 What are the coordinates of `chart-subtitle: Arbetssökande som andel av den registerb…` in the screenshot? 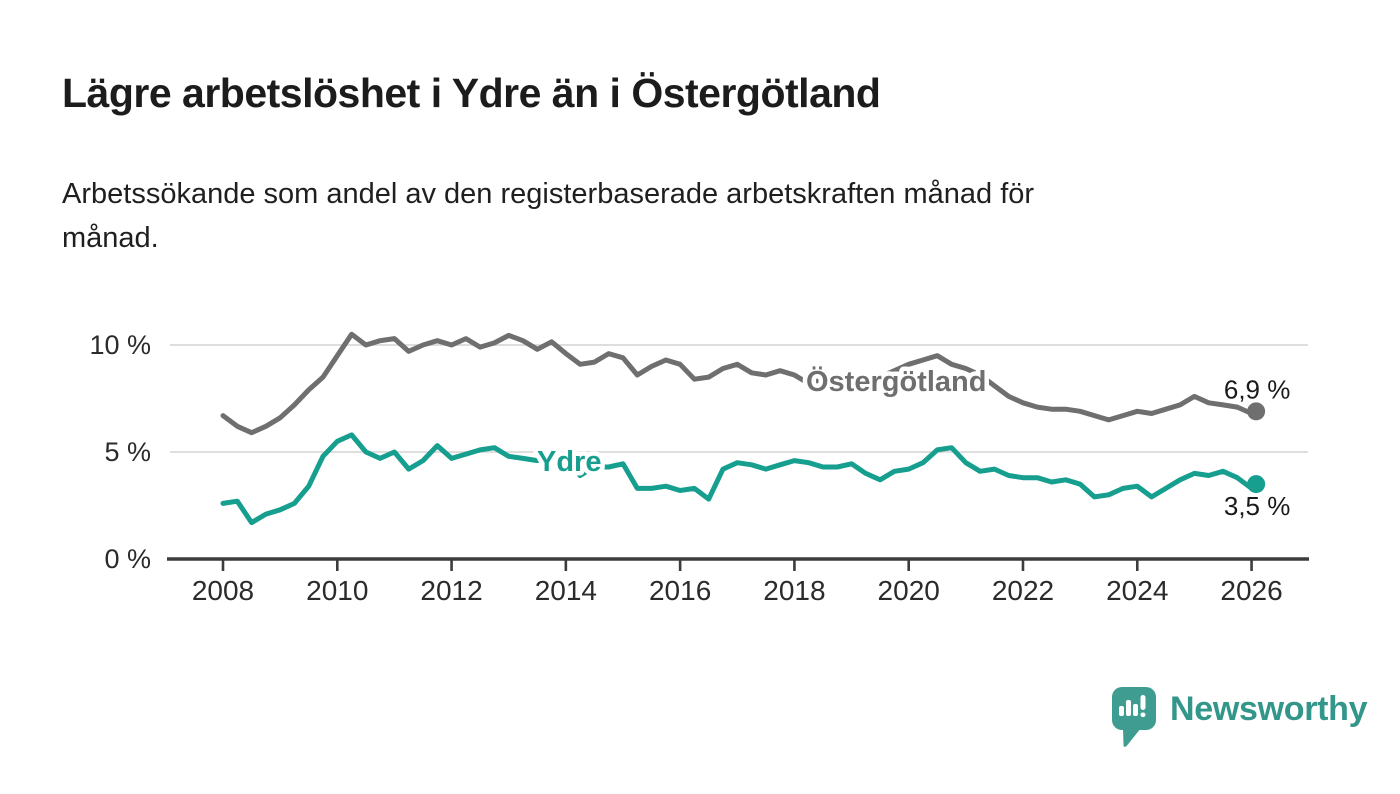 It's located at (548, 216).